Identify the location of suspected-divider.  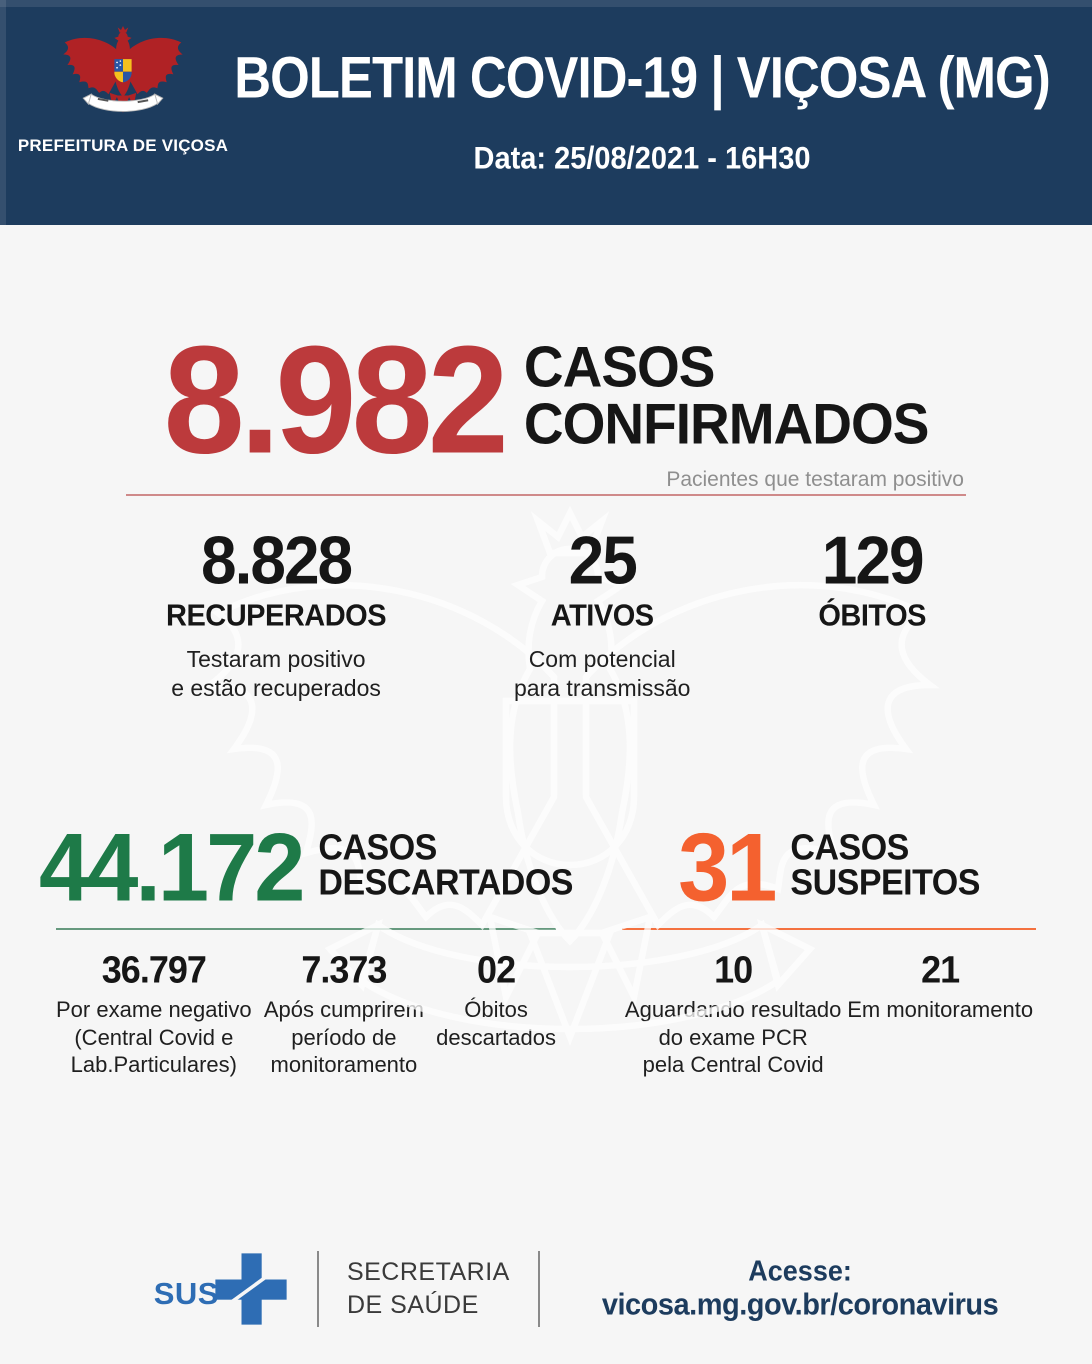
(829, 929).